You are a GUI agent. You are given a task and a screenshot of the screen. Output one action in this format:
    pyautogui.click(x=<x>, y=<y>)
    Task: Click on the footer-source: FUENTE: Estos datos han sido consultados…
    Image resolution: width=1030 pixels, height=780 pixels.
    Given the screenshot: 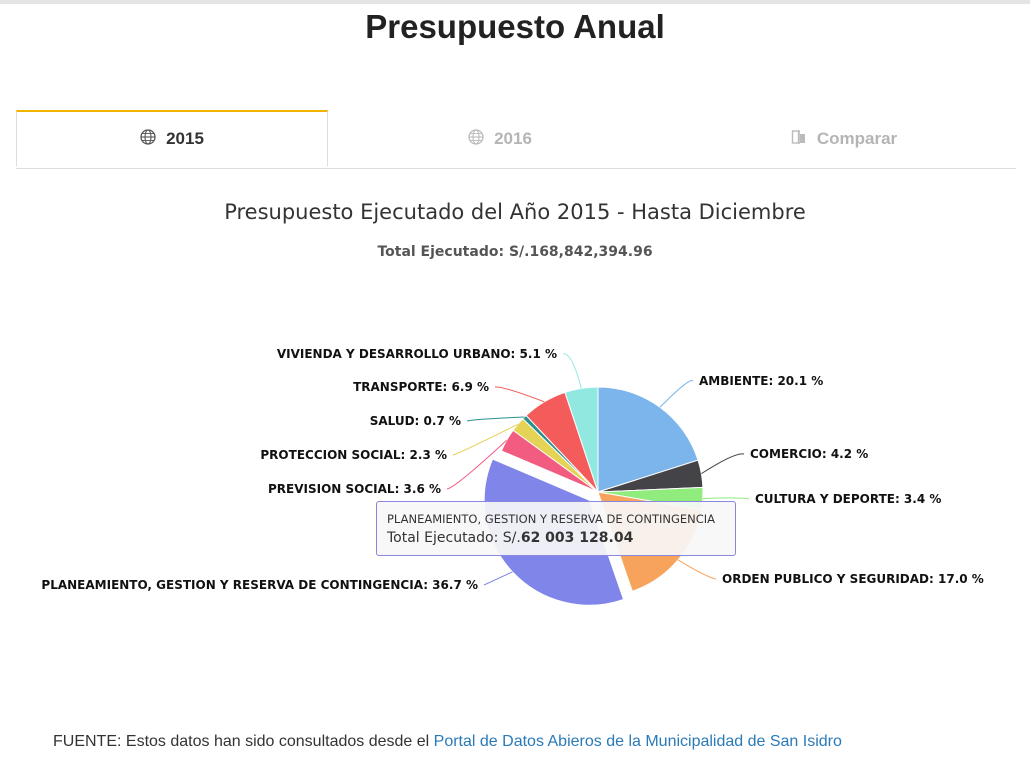 What is the action you would take?
    pyautogui.click(x=447, y=742)
    